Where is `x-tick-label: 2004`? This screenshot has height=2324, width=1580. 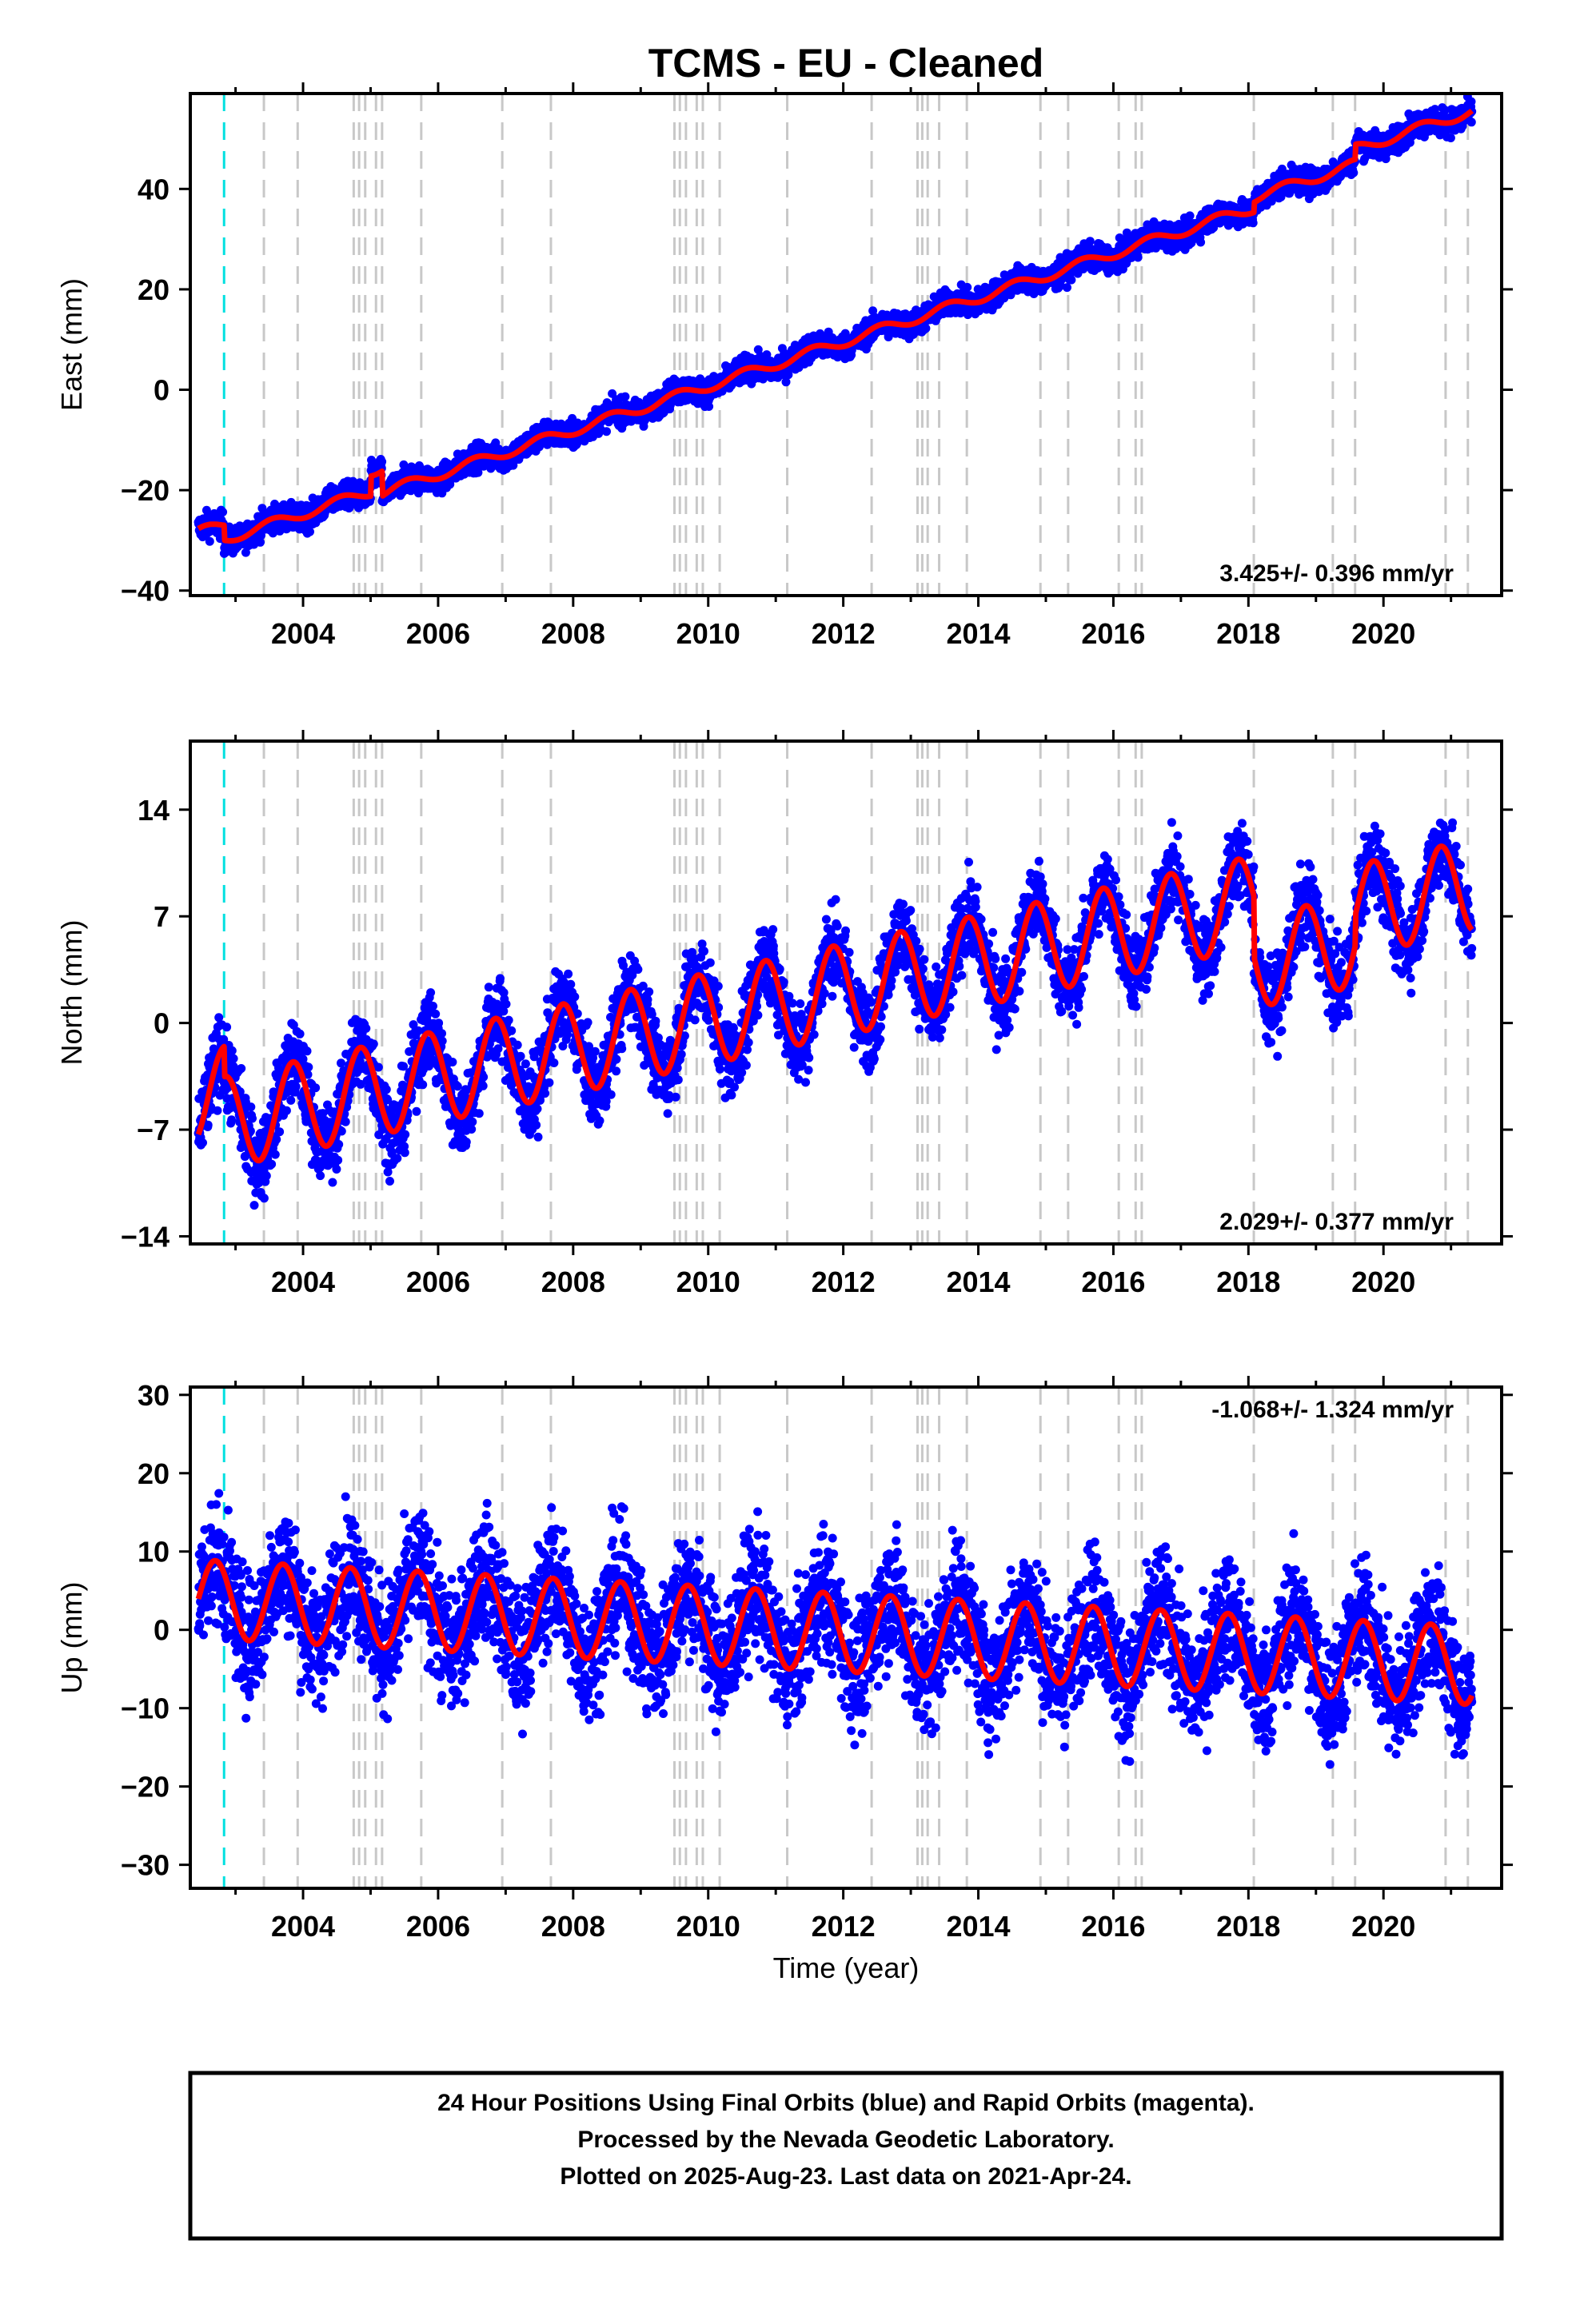
x-tick-label: 2004 is located at coordinates (303, 633).